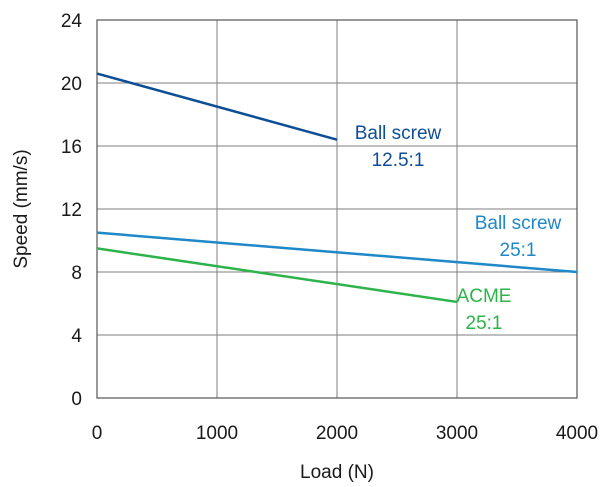  I want to click on y-tick-label: 0, so click(76, 399).